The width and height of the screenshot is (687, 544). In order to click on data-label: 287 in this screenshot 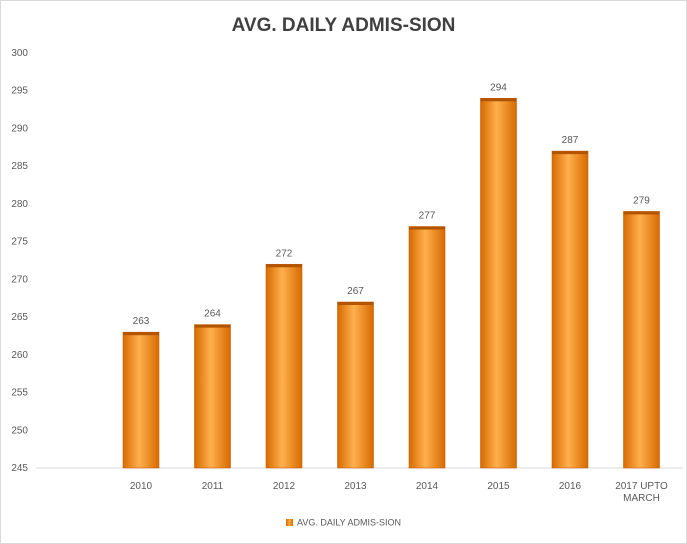, I will do `click(570, 140)`.